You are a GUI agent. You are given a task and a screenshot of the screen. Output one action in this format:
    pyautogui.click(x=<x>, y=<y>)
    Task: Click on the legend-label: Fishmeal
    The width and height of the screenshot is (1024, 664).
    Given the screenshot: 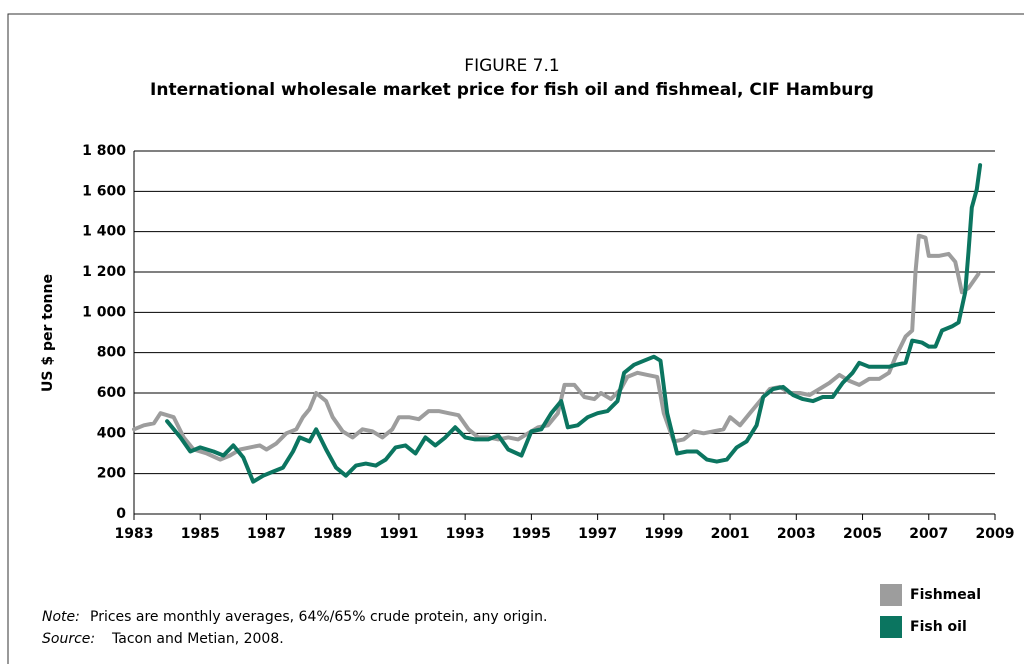 What is the action you would take?
    pyautogui.click(x=945, y=595)
    